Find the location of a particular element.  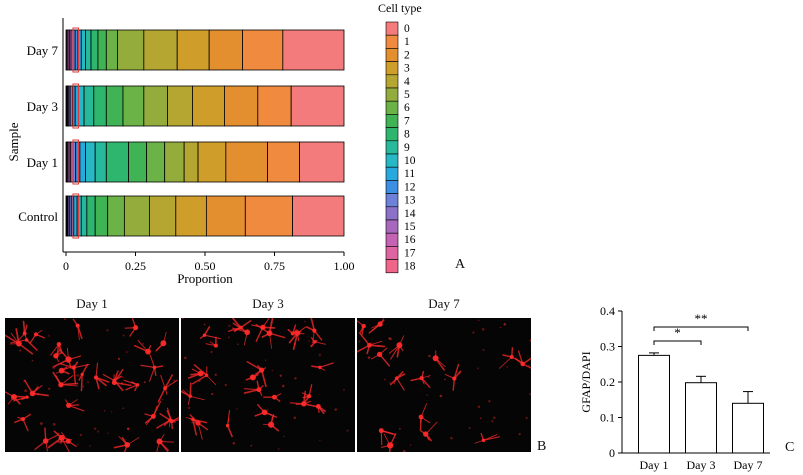

legend-label: 9 is located at coordinates (407, 148).